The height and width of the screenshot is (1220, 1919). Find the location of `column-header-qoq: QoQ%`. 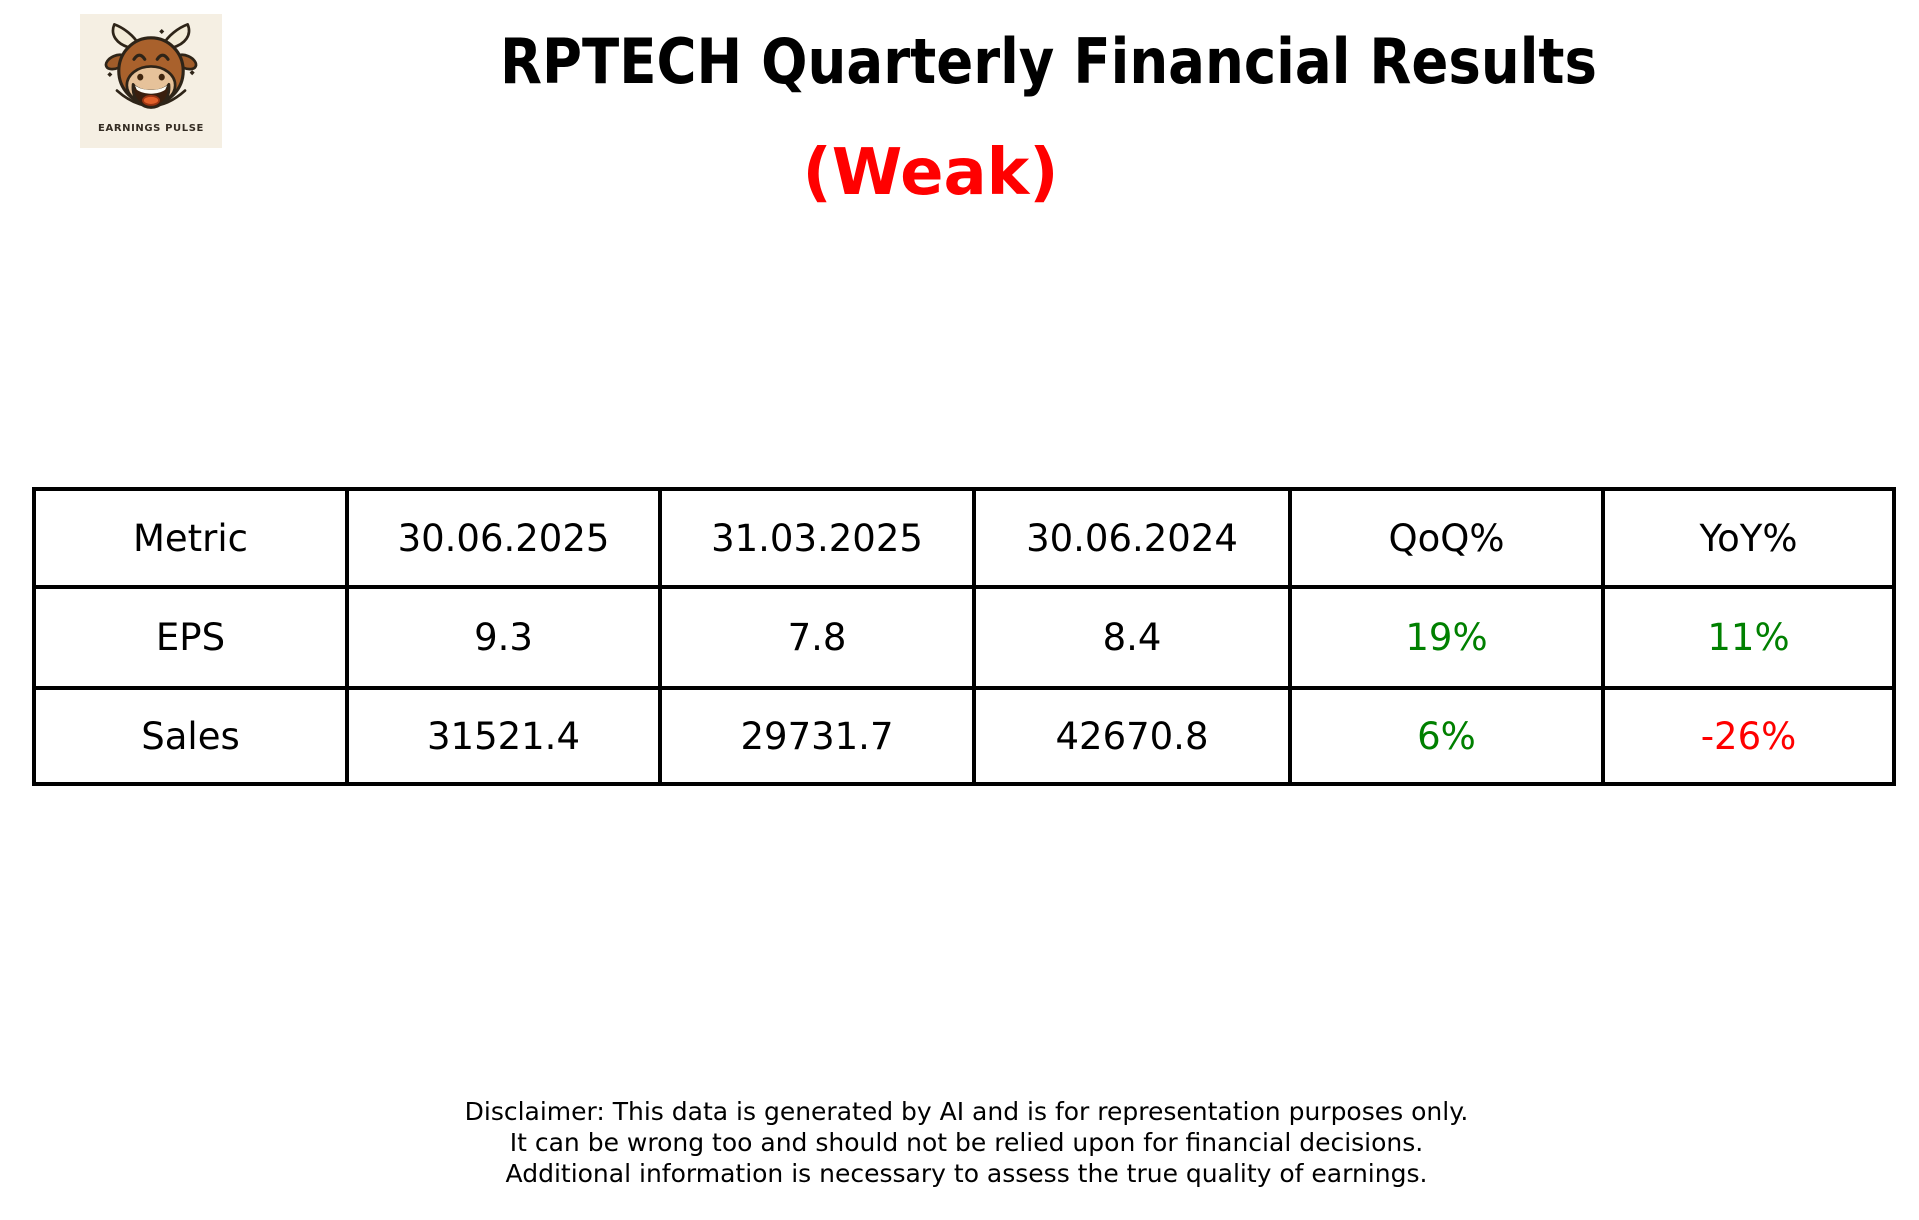

column-header-qoq: QoQ% is located at coordinates (1446, 538).